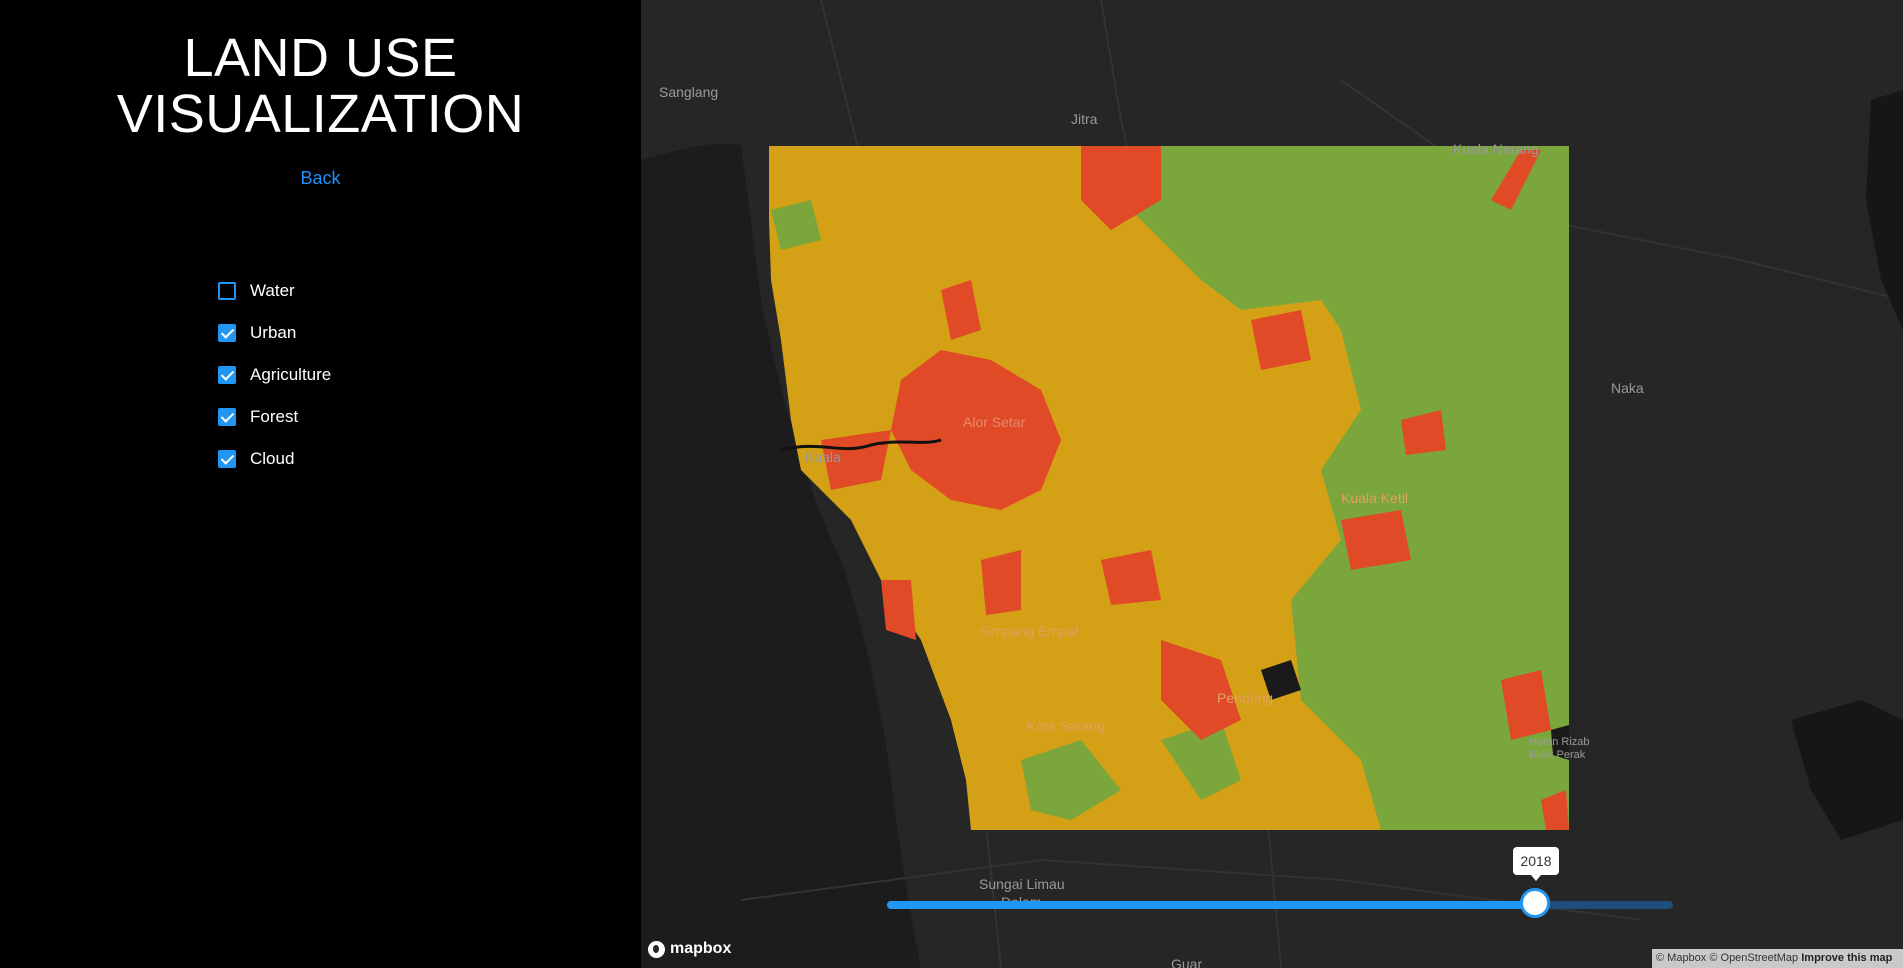 Image resolution: width=1903 pixels, height=968 pixels. I want to click on layer-toggle-list: Water Urban Agriculture Forest Cloud, so click(274, 375).